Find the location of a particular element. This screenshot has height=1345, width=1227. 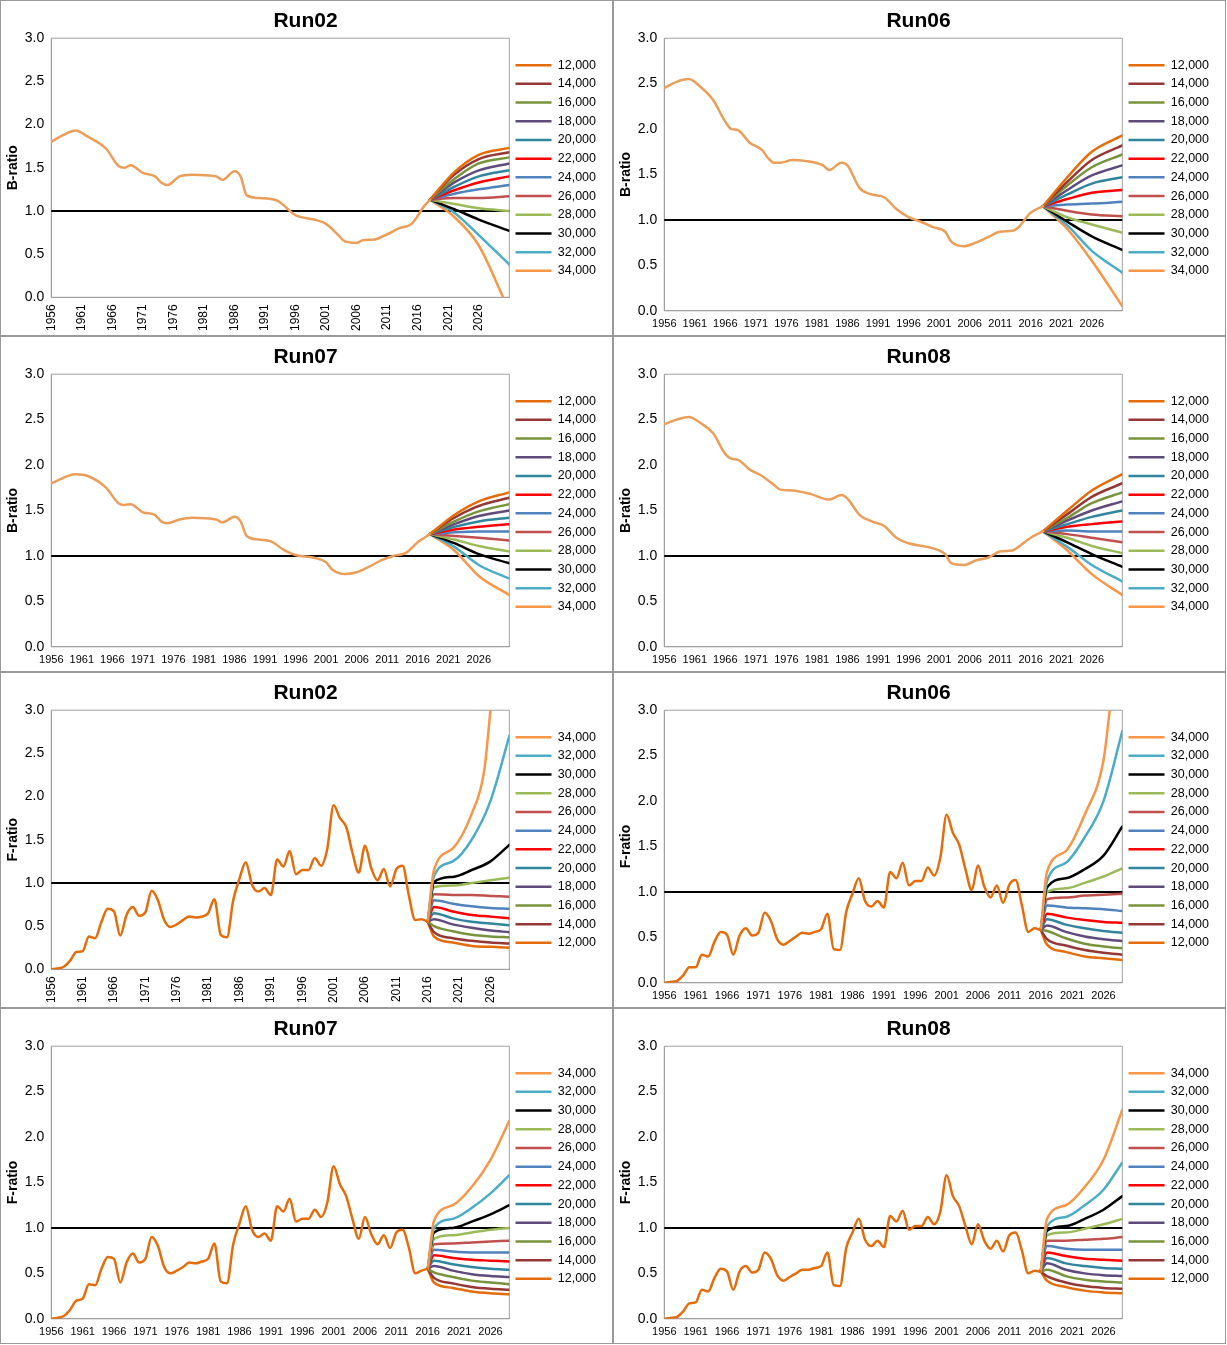

y-axis-title: F-ratio is located at coordinates (625, 1182).